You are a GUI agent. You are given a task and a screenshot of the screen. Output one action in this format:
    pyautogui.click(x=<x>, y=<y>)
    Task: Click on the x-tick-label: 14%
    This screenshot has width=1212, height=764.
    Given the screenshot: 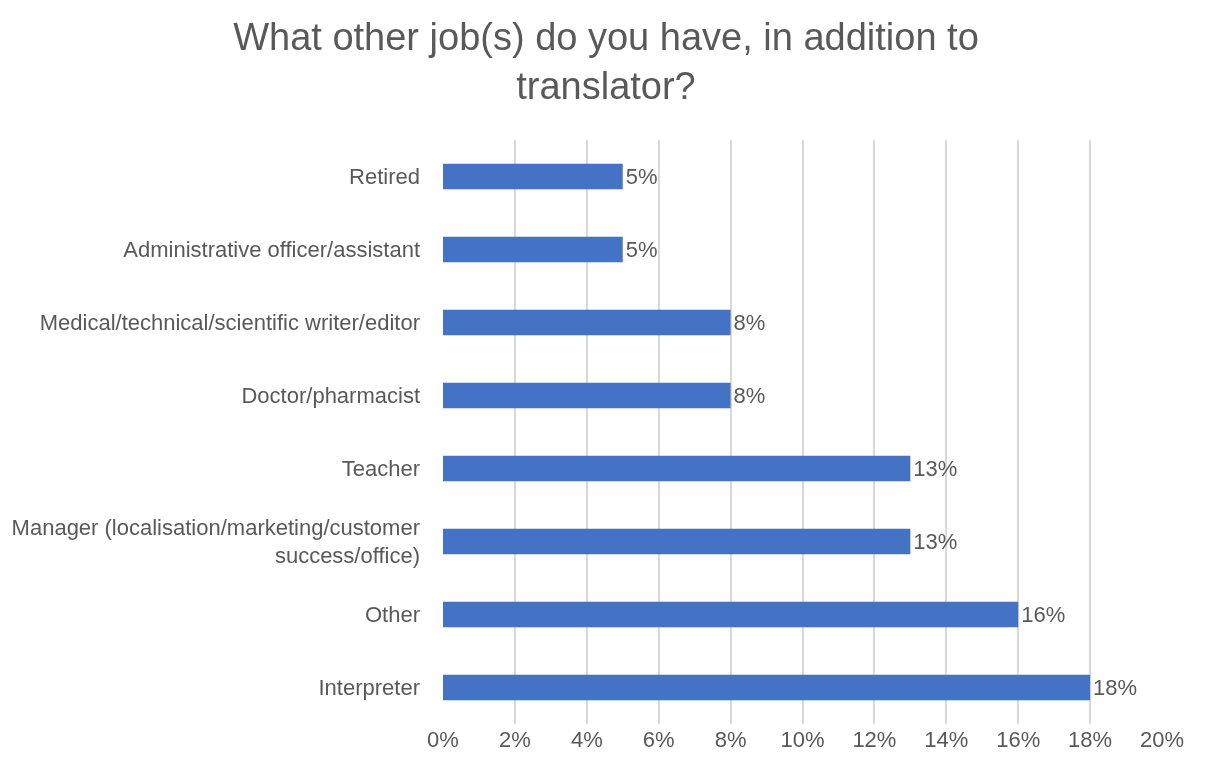 What is the action you would take?
    pyautogui.click(x=946, y=739)
    